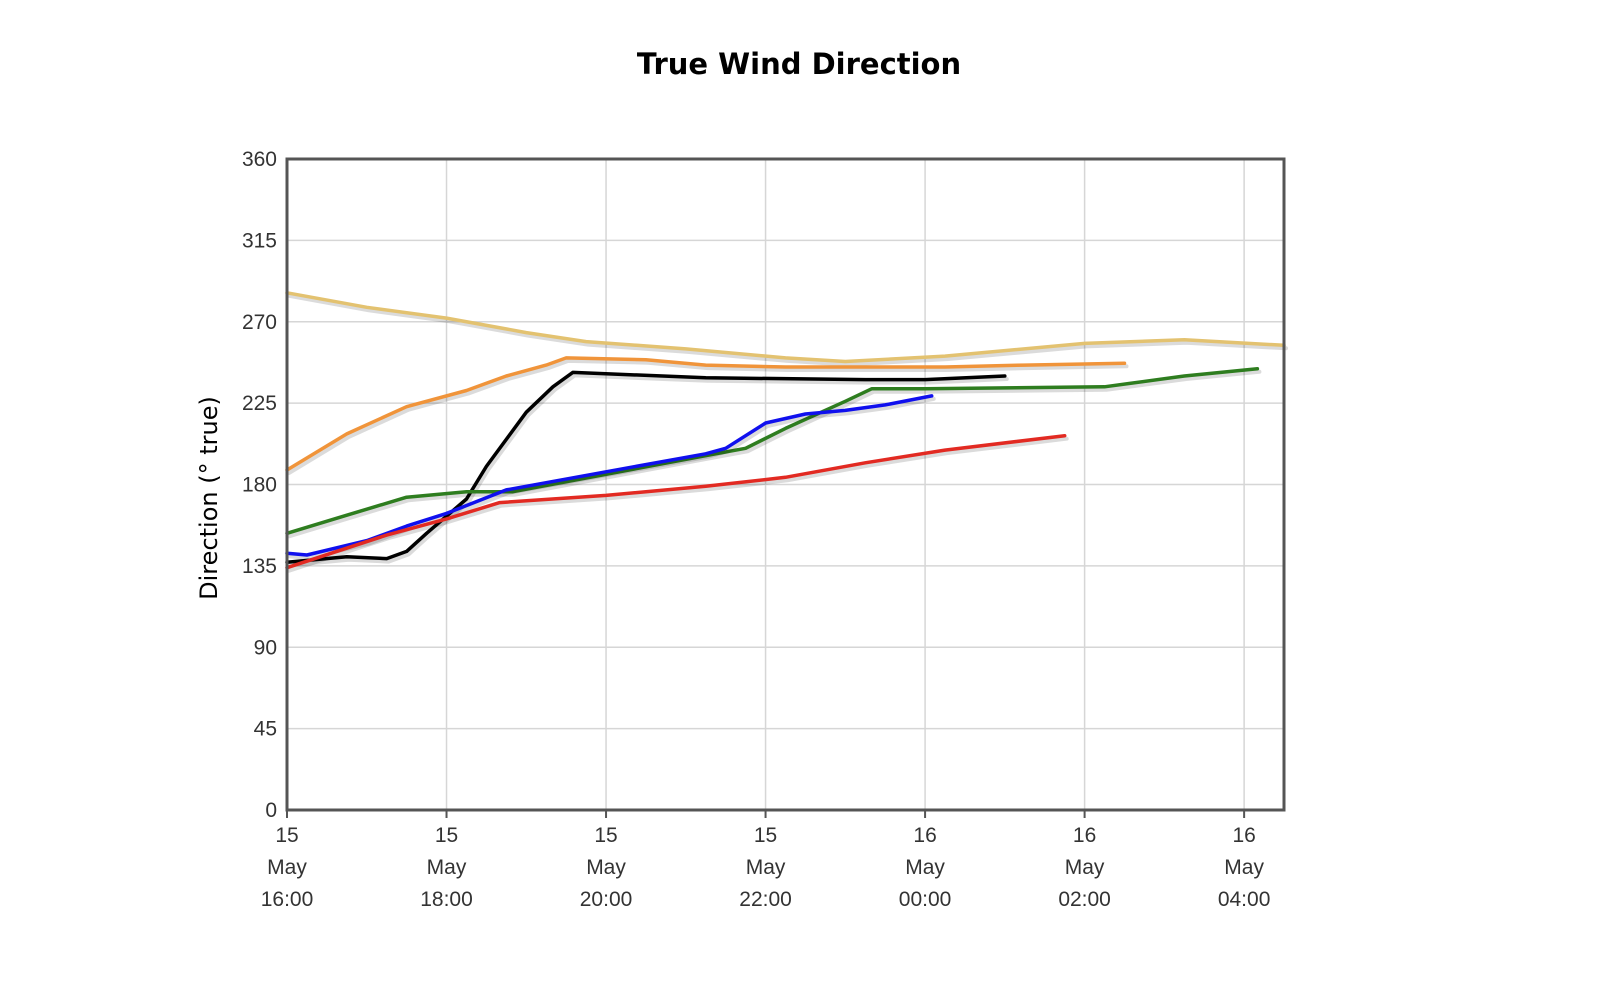  Describe the element at coordinates (271, 810) in the screenshot. I see `y-tick-label: 0` at that location.